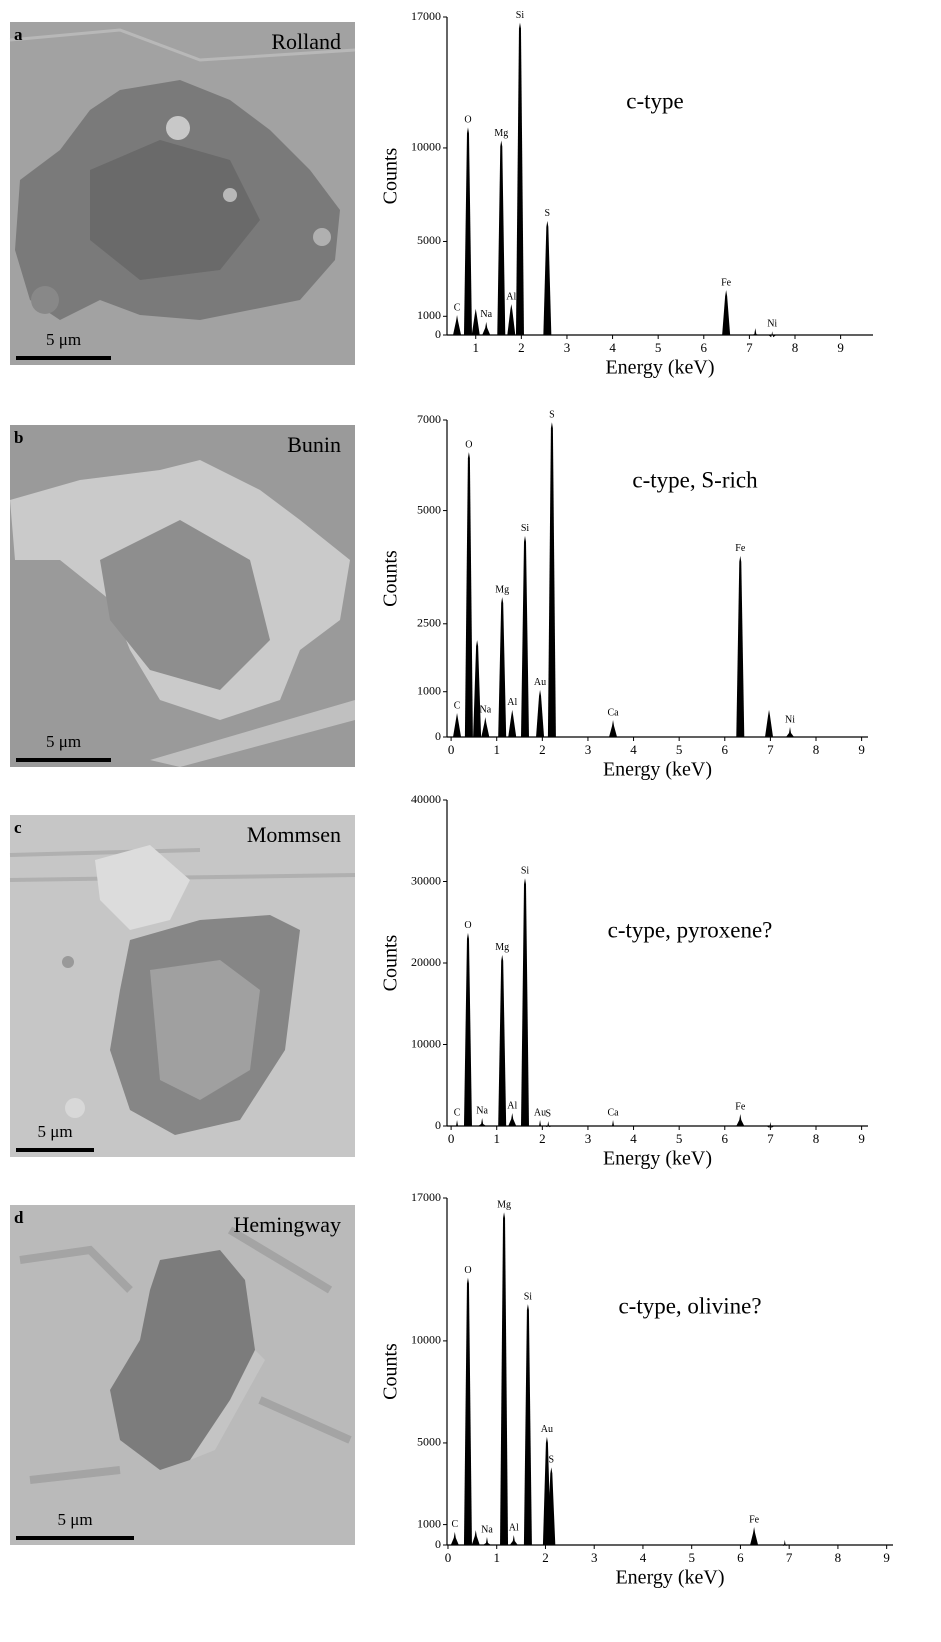  I want to click on y-tick-label: 40000, so click(426, 799).